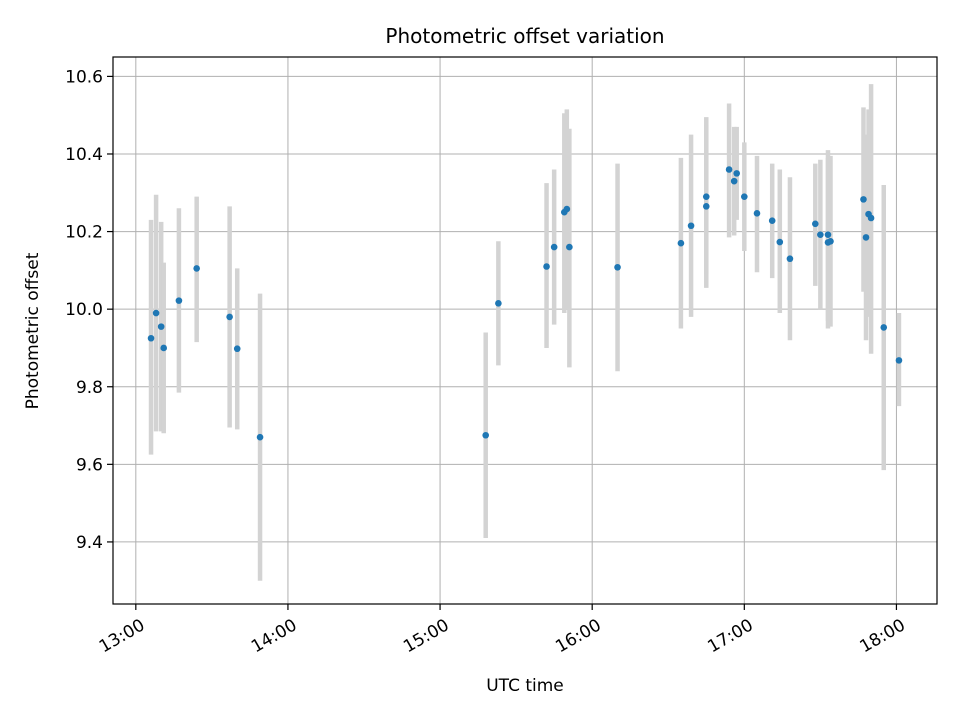 The width and height of the screenshot is (960, 720). I want to click on y-tick-label: 9.6, so click(89, 465).